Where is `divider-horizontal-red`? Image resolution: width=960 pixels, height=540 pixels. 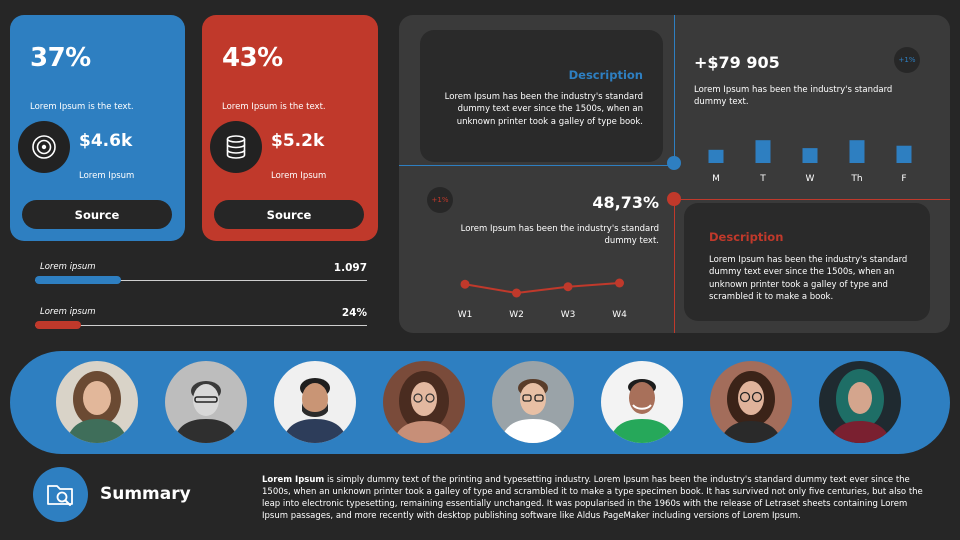 divider-horizontal-red is located at coordinates (812, 199).